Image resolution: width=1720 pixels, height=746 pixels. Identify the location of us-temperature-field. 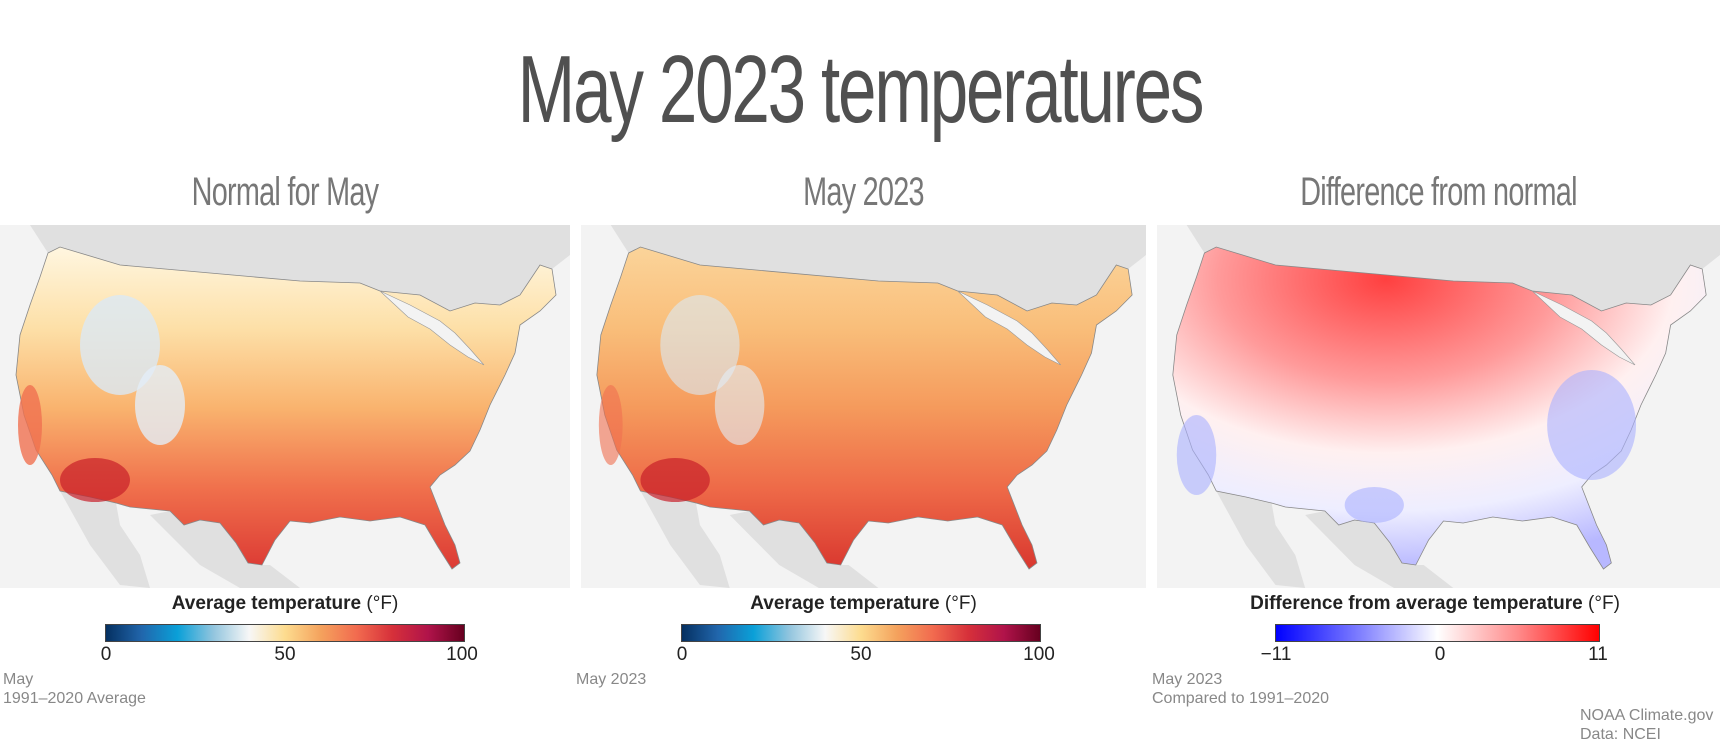
(1439, 408).